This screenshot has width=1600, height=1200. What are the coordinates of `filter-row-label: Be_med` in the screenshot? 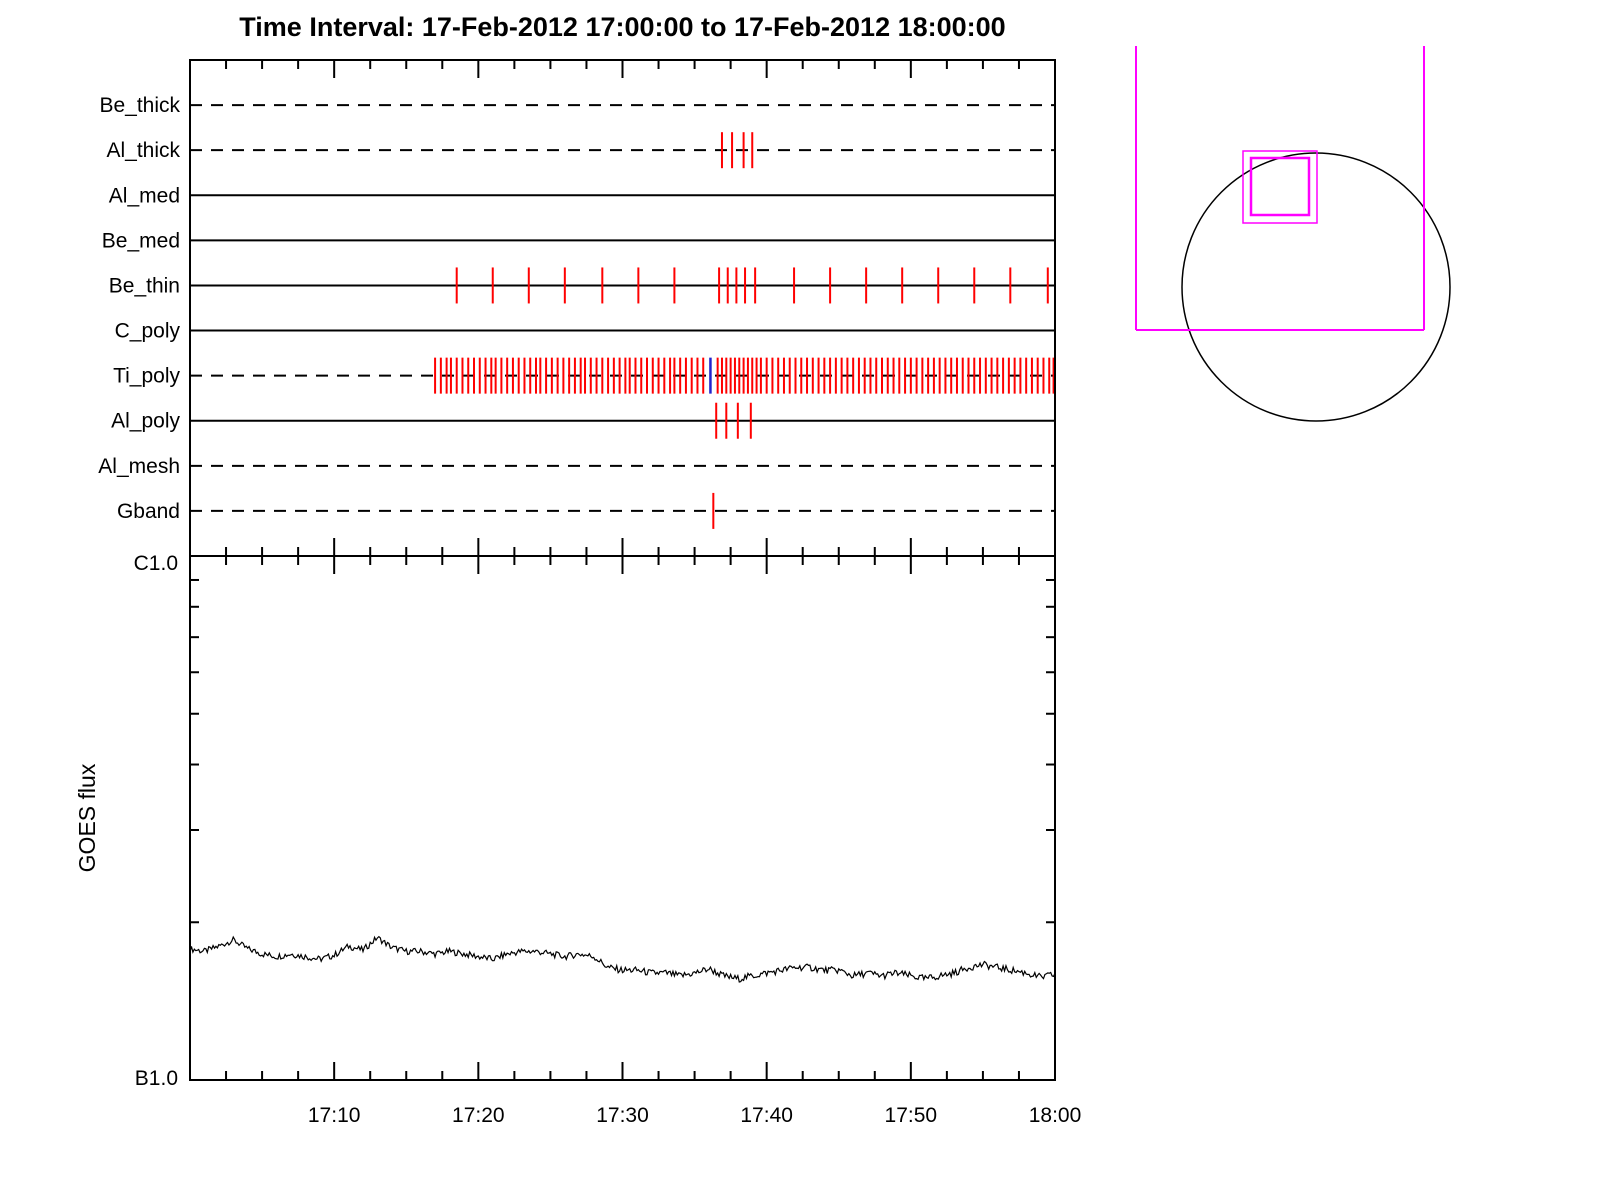 It's located at (141, 240).